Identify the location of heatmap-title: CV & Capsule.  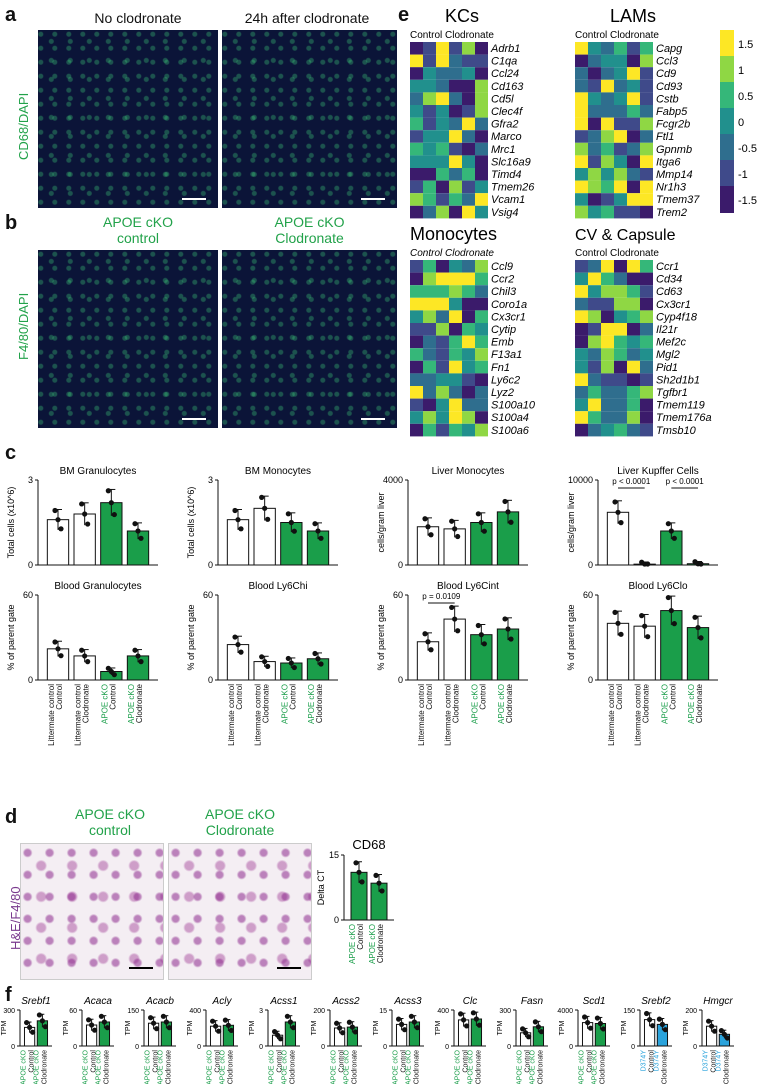
(625, 235).